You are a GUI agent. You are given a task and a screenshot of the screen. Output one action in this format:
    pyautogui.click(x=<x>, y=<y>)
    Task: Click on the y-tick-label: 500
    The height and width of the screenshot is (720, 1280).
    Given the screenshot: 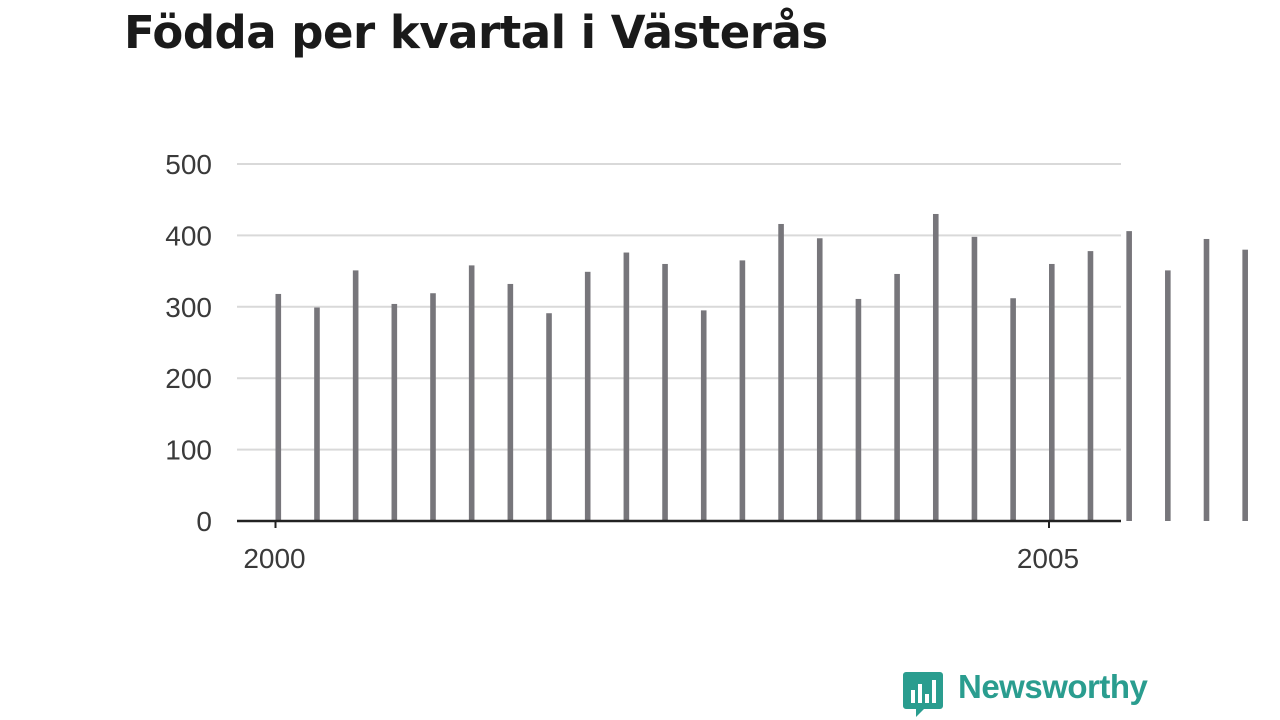 What is the action you would take?
    pyautogui.click(x=188, y=164)
    